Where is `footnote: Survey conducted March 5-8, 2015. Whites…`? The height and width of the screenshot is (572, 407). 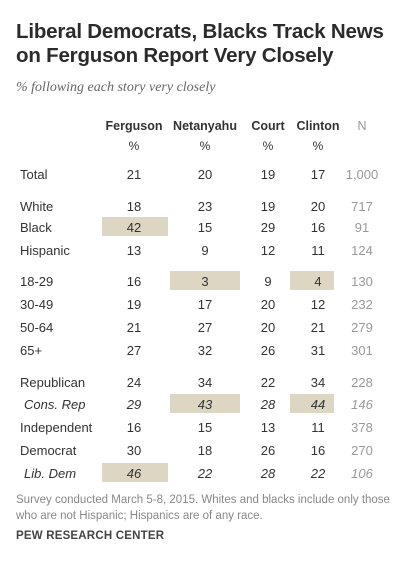
footnote: Survey conducted March 5-8, 2015. Whites… is located at coordinates (203, 508).